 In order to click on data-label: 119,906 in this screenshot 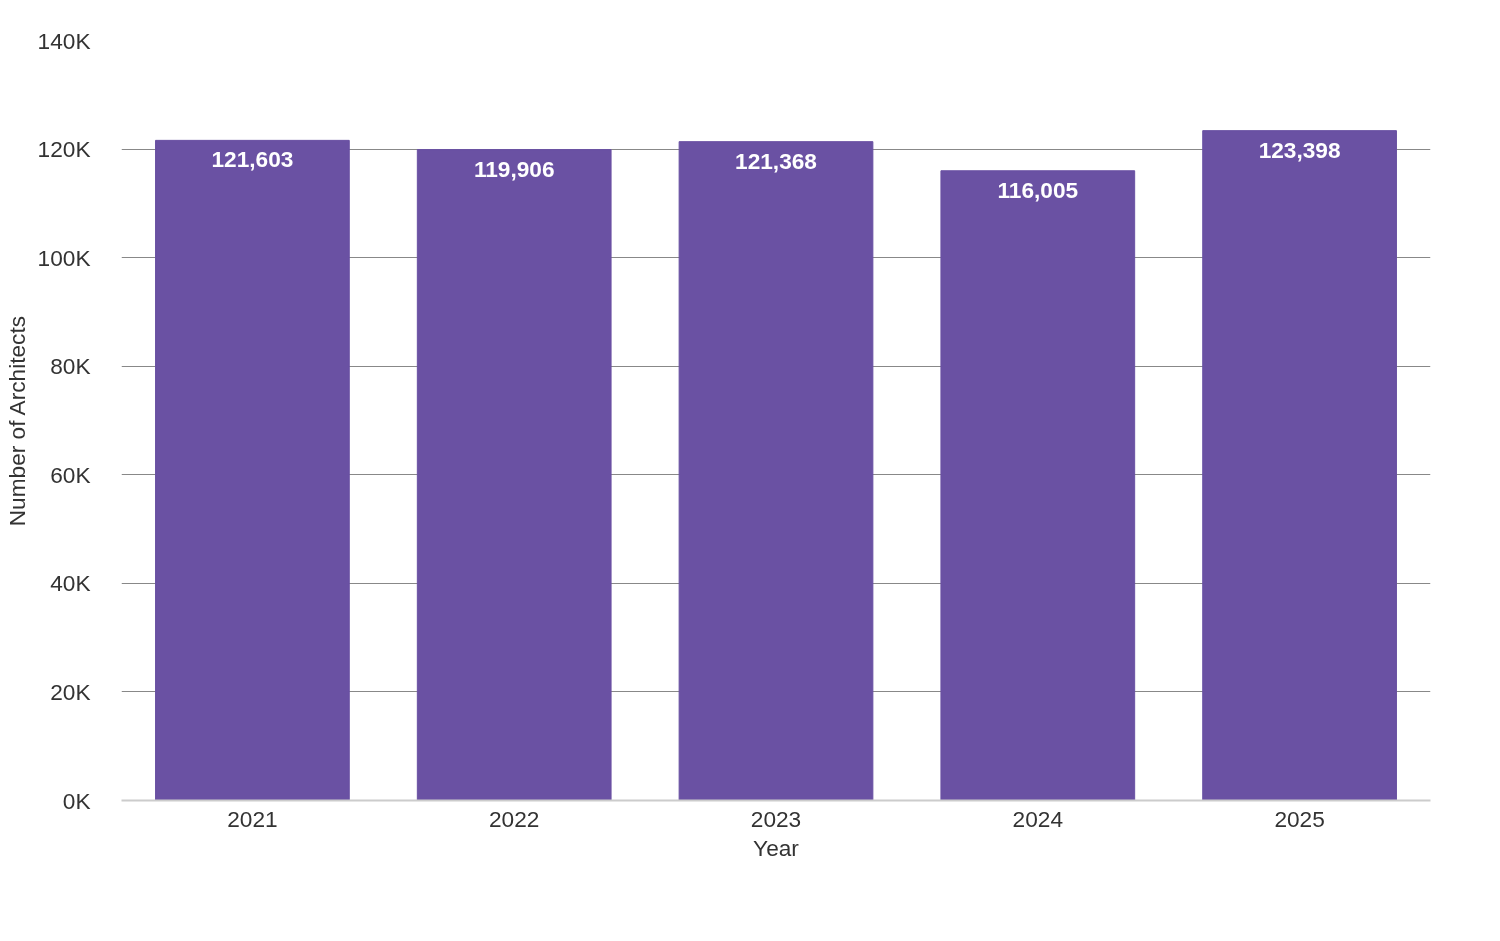, I will do `click(514, 168)`.